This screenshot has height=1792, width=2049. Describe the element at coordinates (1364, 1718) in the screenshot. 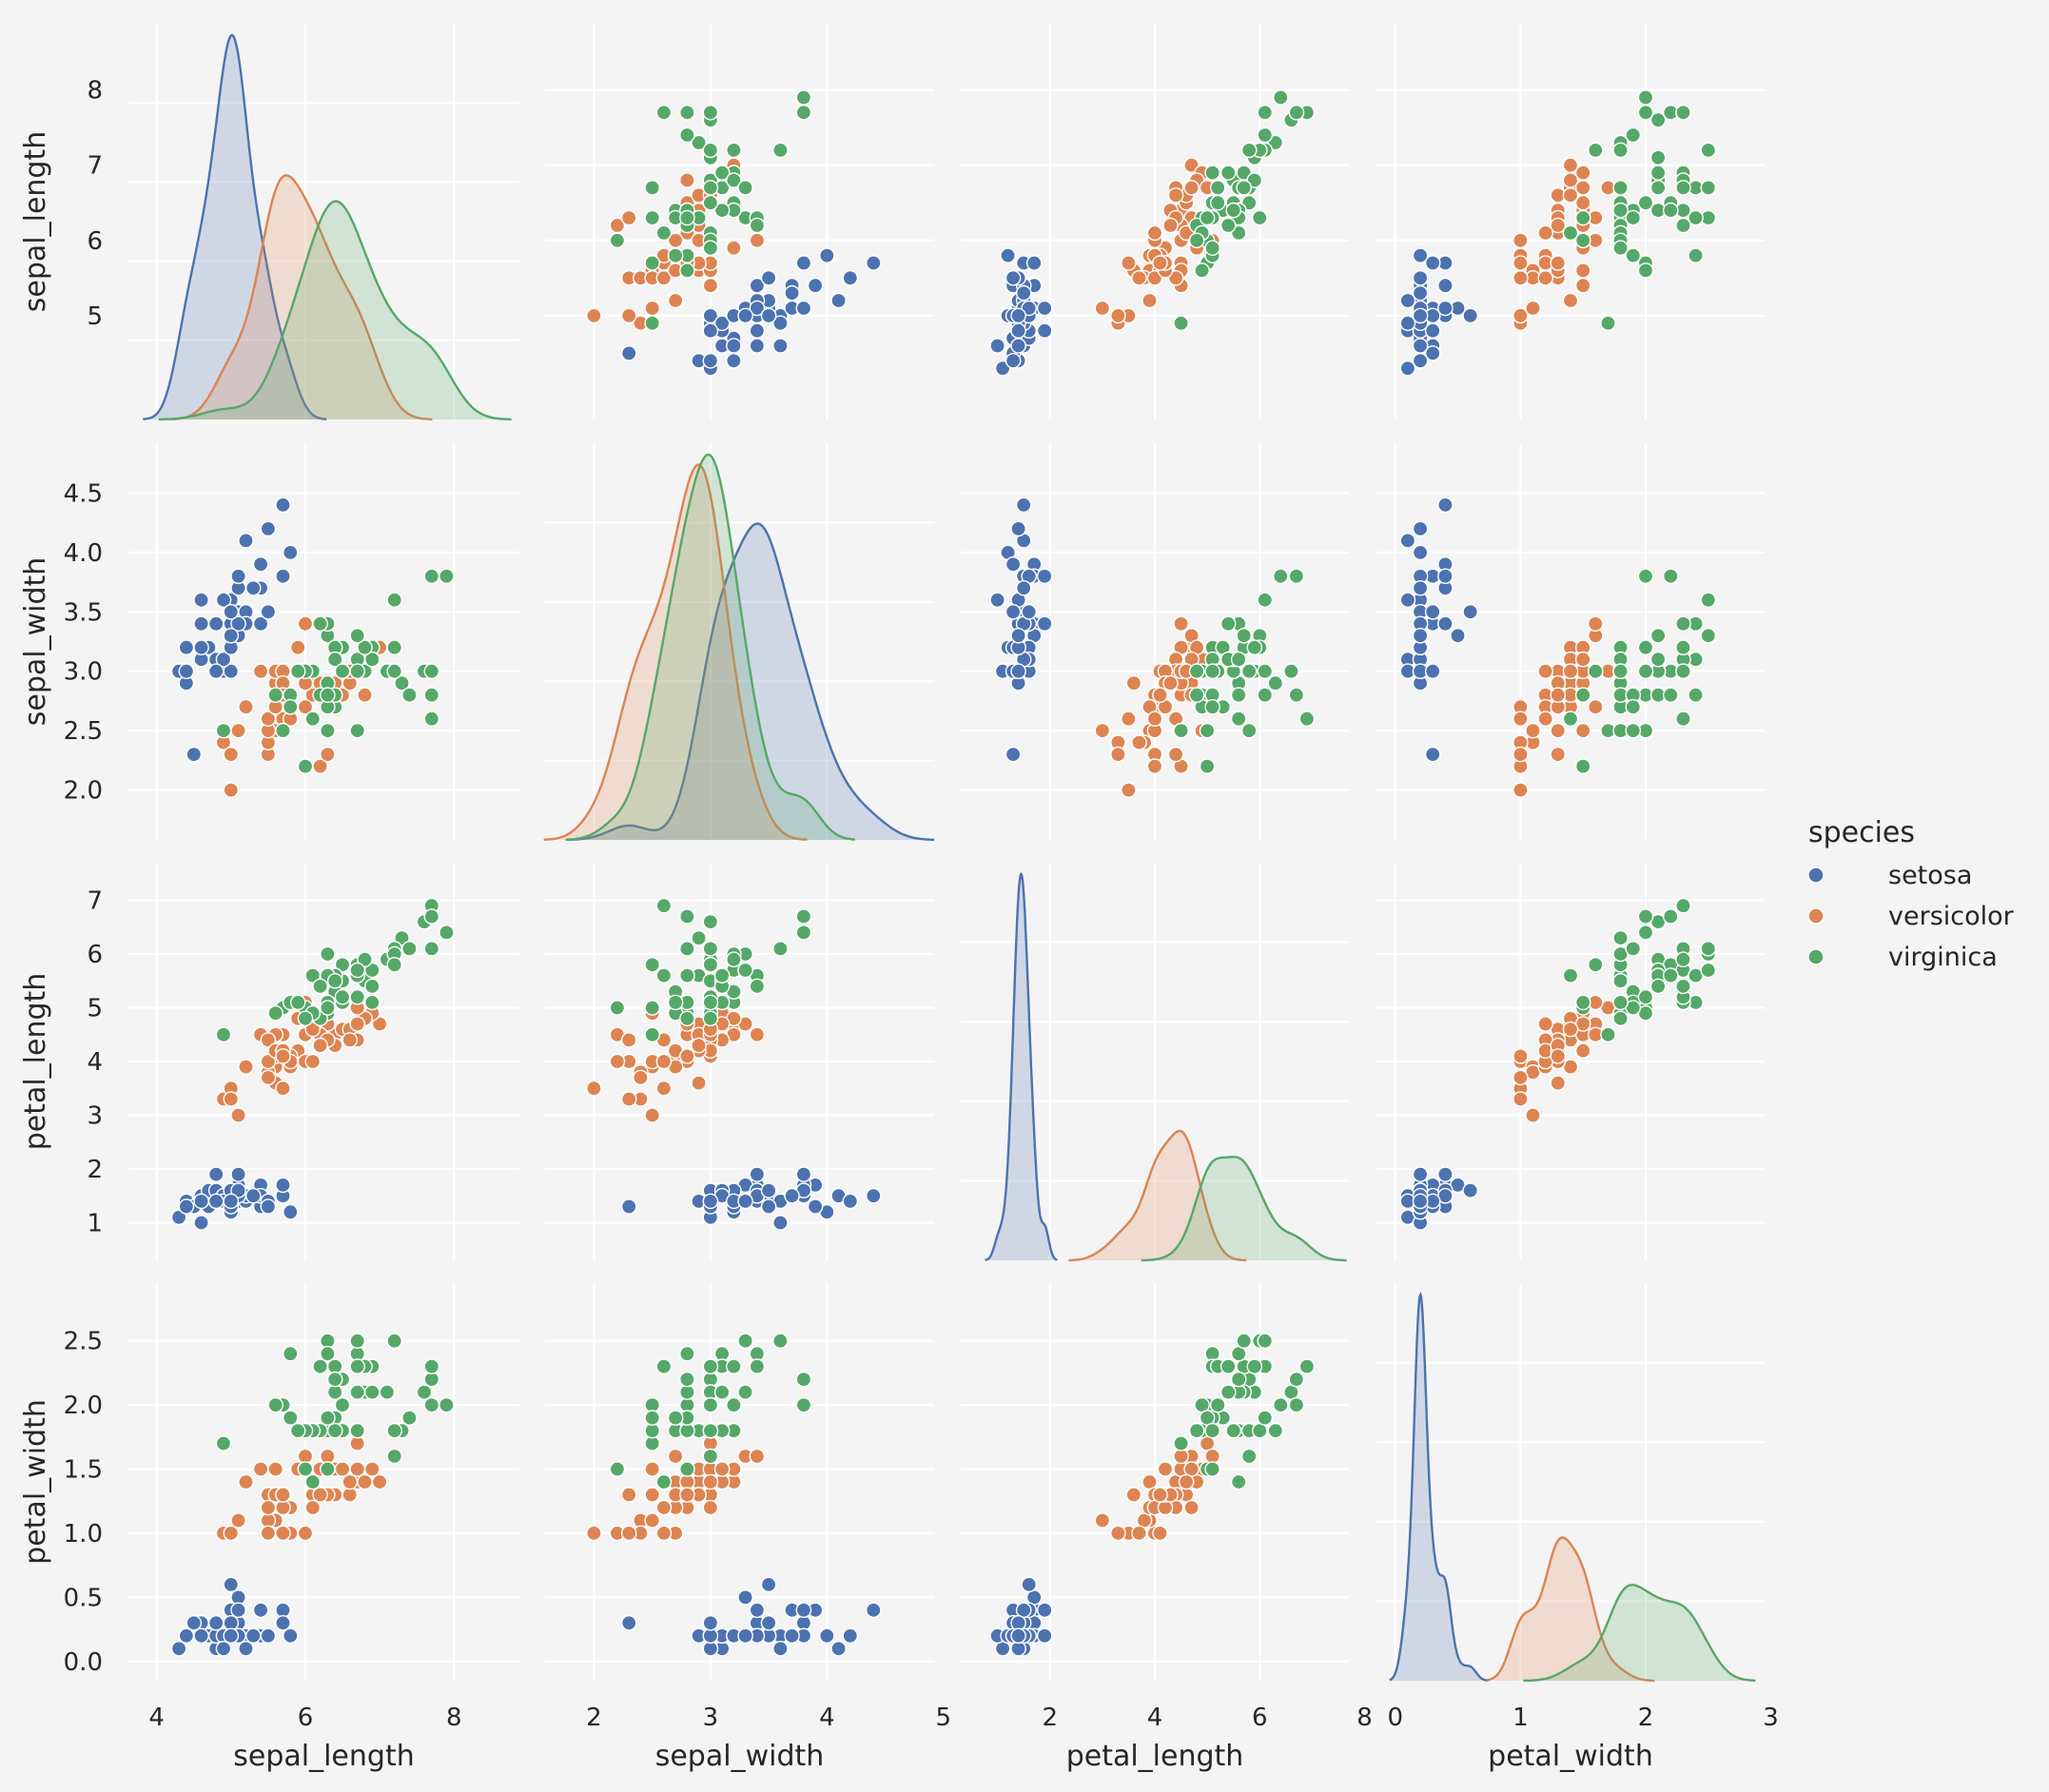

I see `x-tick-label: 8` at that location.